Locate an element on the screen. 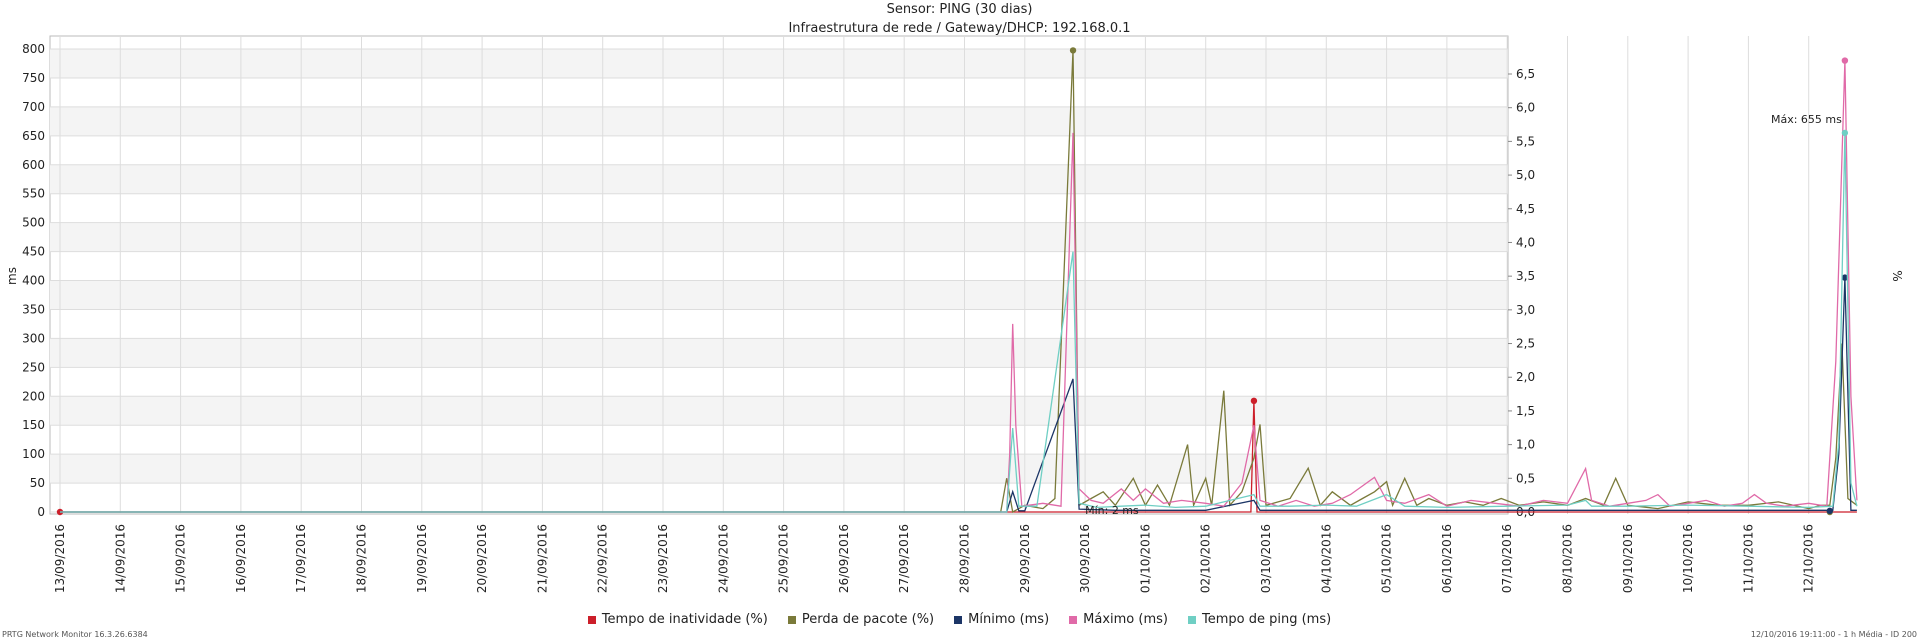 The height and width of the screenshot is (644, 1919). legend-item: Tempo de ping (ms) is located at coordinates (1259, 619).